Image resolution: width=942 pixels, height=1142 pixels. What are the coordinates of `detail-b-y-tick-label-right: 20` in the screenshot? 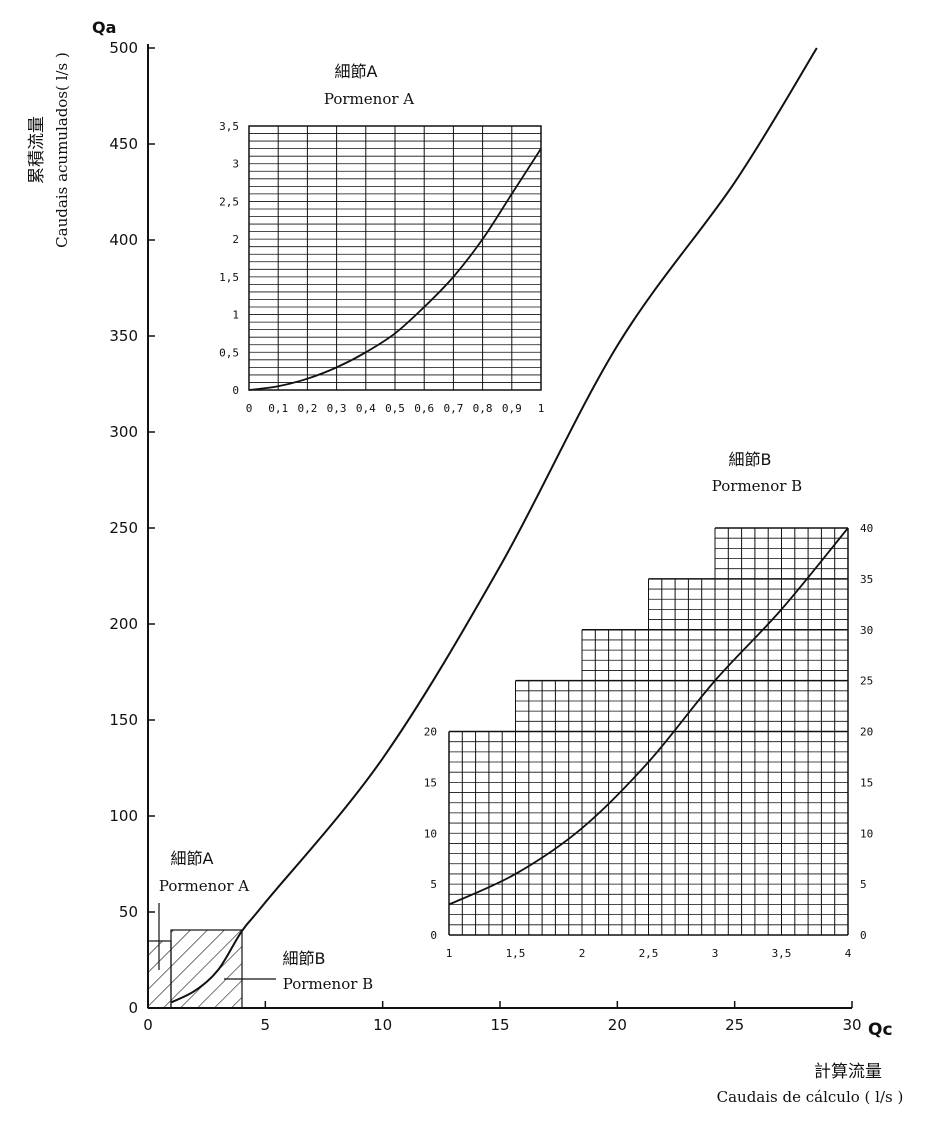 It's located at (866, 732).